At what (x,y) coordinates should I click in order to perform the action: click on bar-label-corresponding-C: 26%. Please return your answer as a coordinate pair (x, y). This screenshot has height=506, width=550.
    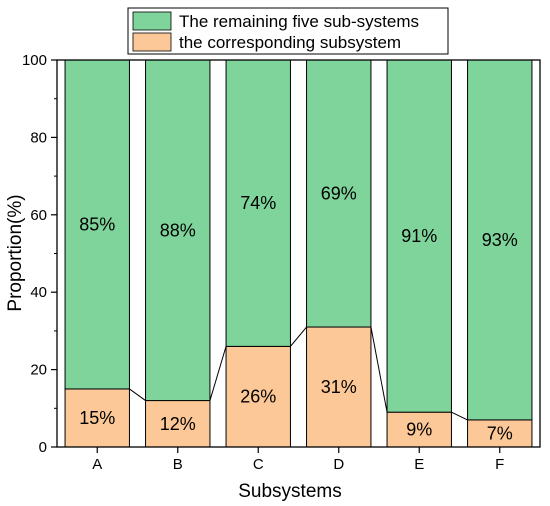
    Looking at the image, I should click on (258, 397).